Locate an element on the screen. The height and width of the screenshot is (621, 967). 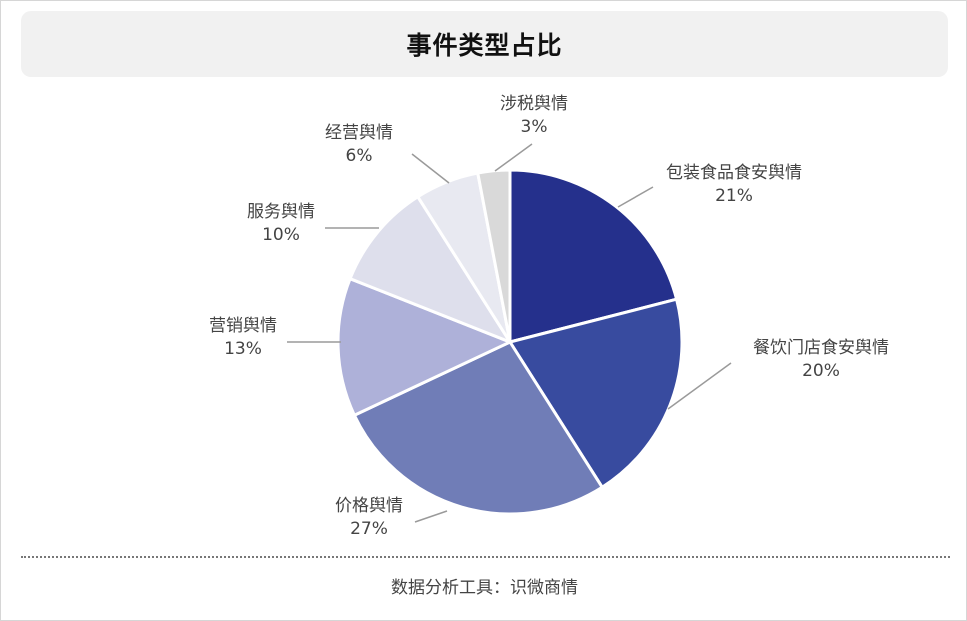
slice-value-label-4: 10% is located at coordinates (281, 235).